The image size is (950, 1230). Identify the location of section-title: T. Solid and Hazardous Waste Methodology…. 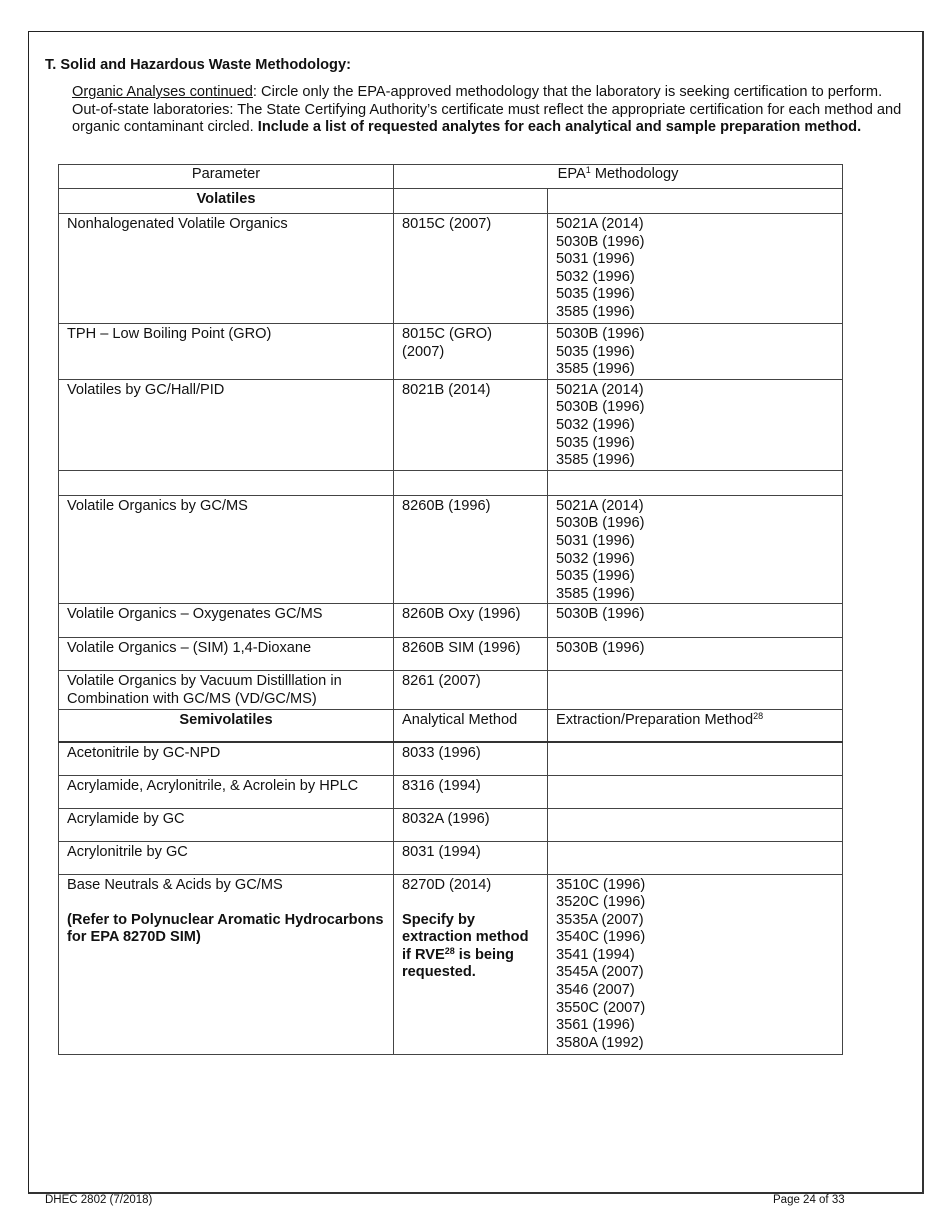
(198, 65).